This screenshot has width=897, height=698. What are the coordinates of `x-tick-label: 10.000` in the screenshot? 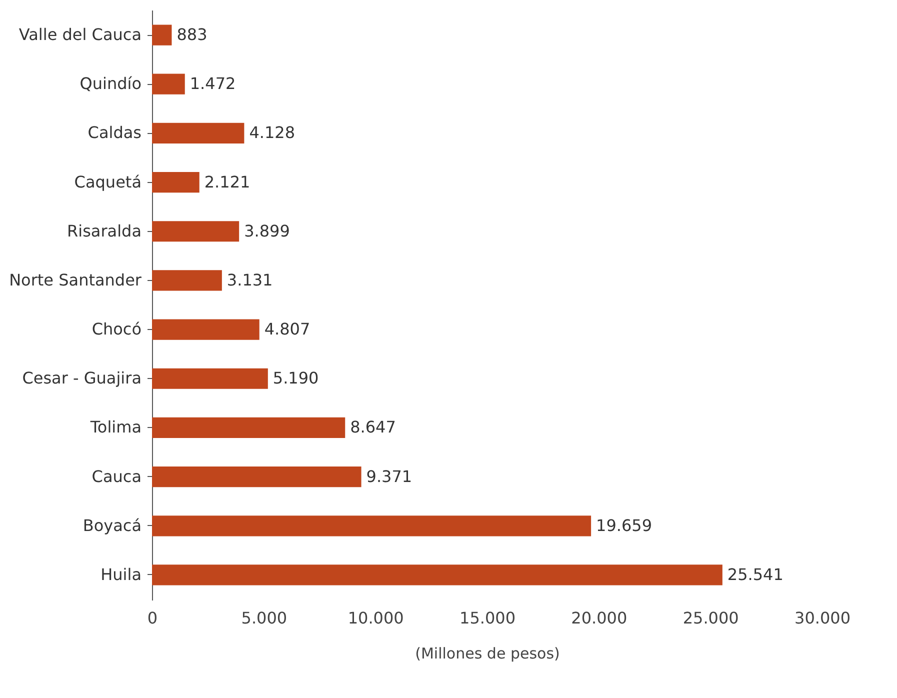 It's located at (376, 618).